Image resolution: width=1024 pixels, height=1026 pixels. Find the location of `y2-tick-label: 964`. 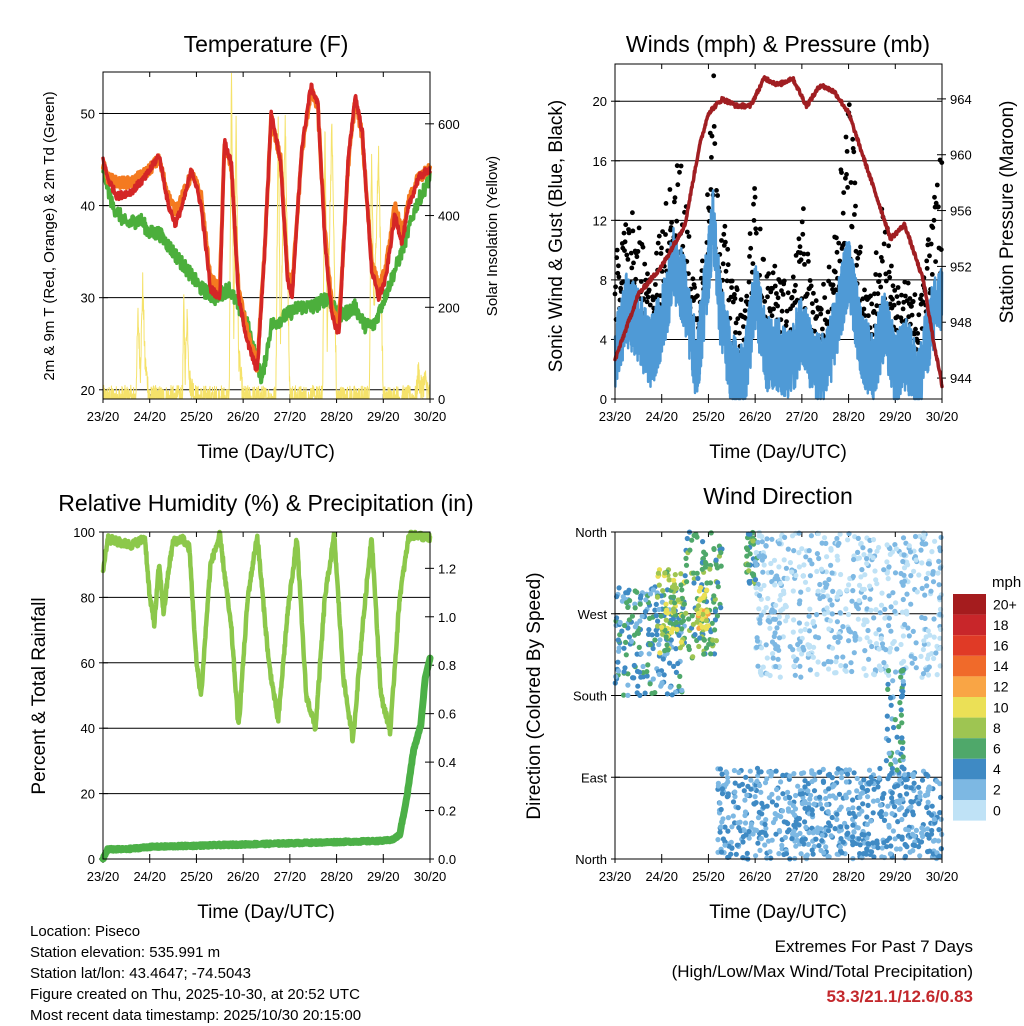

y2-tick-label: 964 is located at coordinates (961, 99).